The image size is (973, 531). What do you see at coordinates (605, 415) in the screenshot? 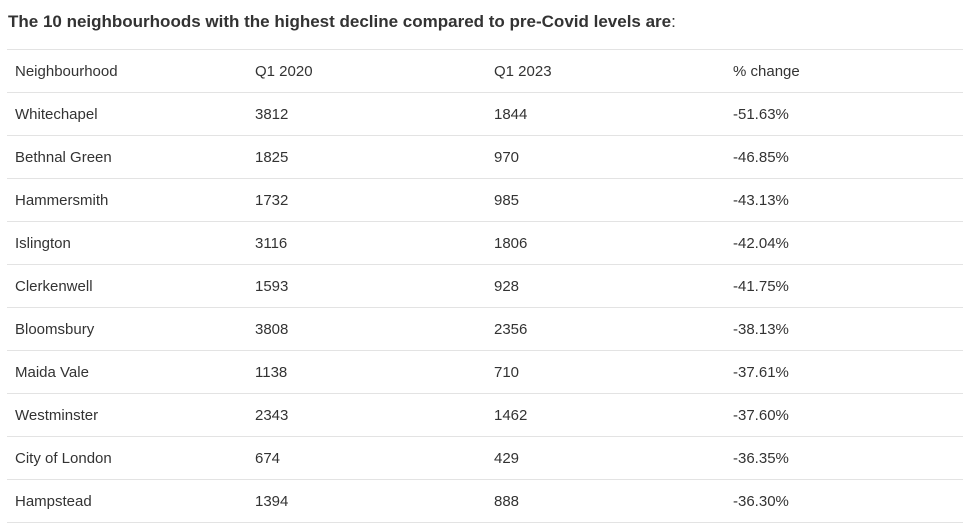
I see `cell-q1-2023: 1462` at bounding box center [605, 415].